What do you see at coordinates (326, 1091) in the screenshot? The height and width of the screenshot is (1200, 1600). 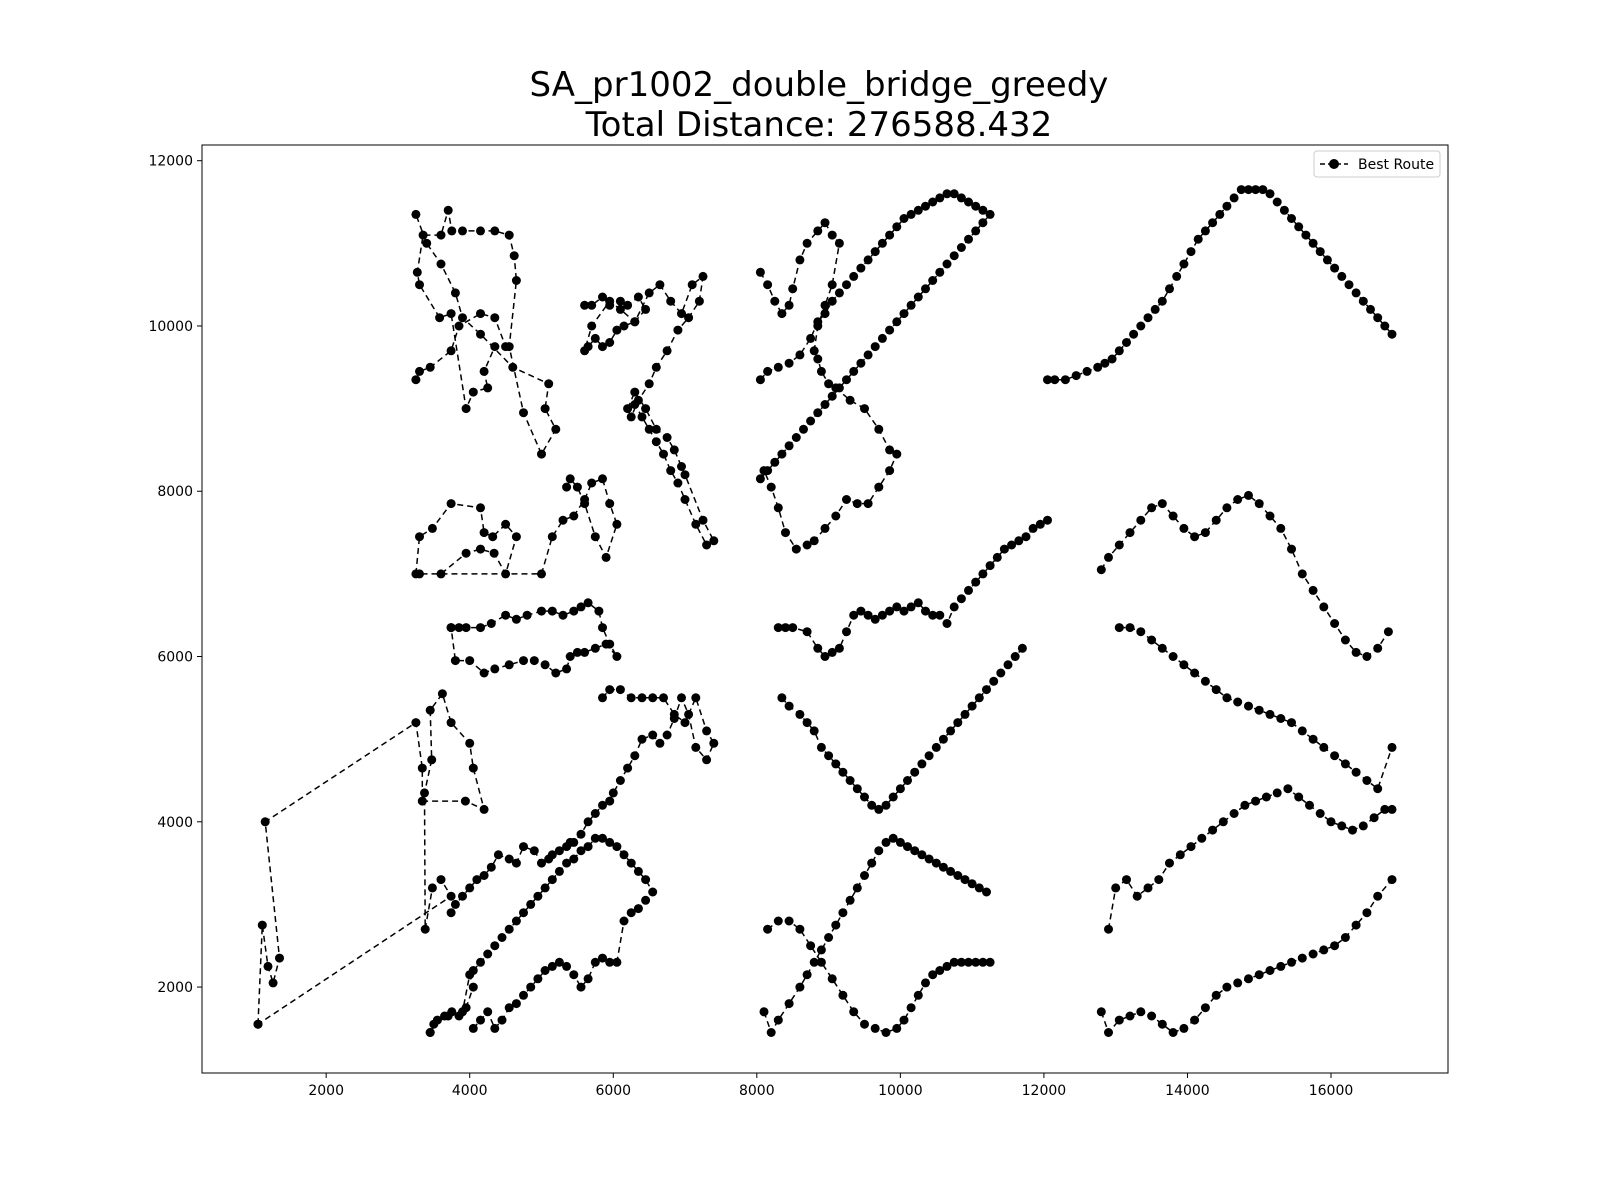 I see `x-tick-label: 2000` at bounding box center [326, 1091].